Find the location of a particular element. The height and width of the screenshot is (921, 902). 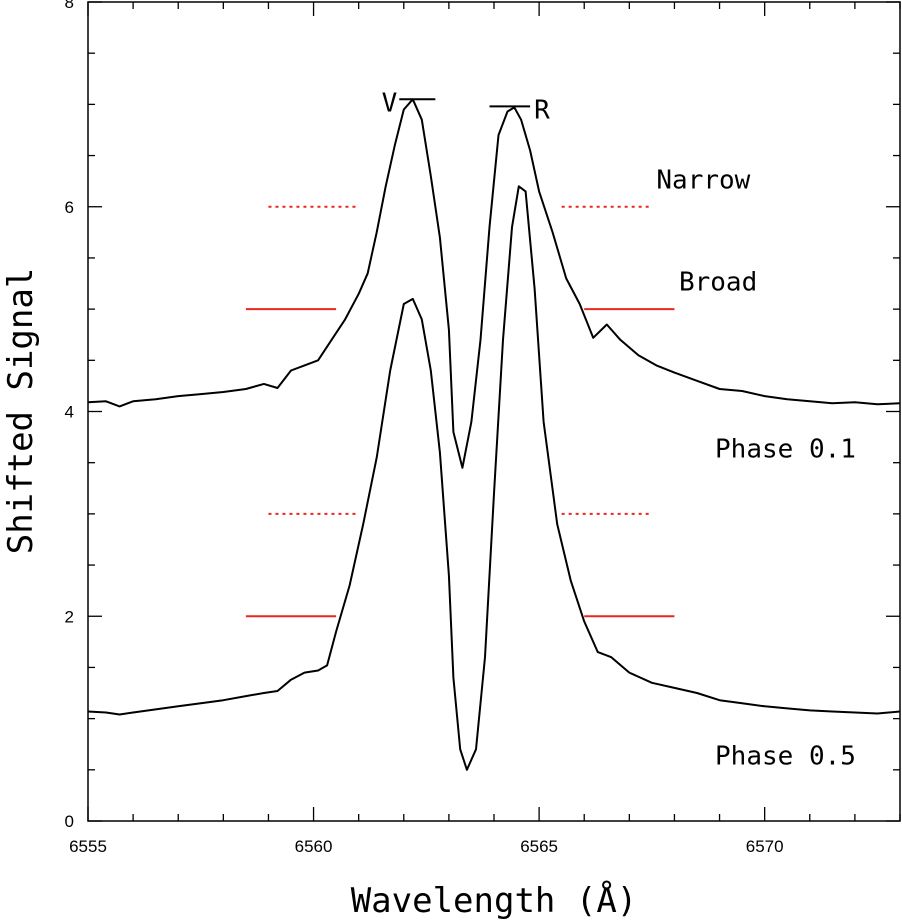

y-axis-title: Shifted Signal is located at coordinates (21, 411).